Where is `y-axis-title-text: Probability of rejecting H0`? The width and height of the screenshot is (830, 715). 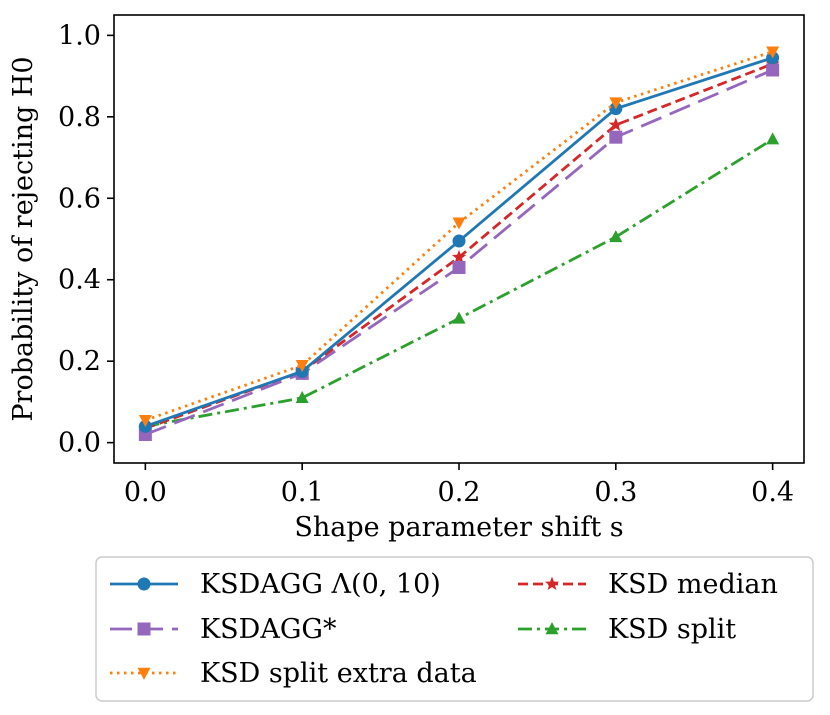 y-axis-title-text: Probability of rejecting H0 is located at coordinates (23, 238).